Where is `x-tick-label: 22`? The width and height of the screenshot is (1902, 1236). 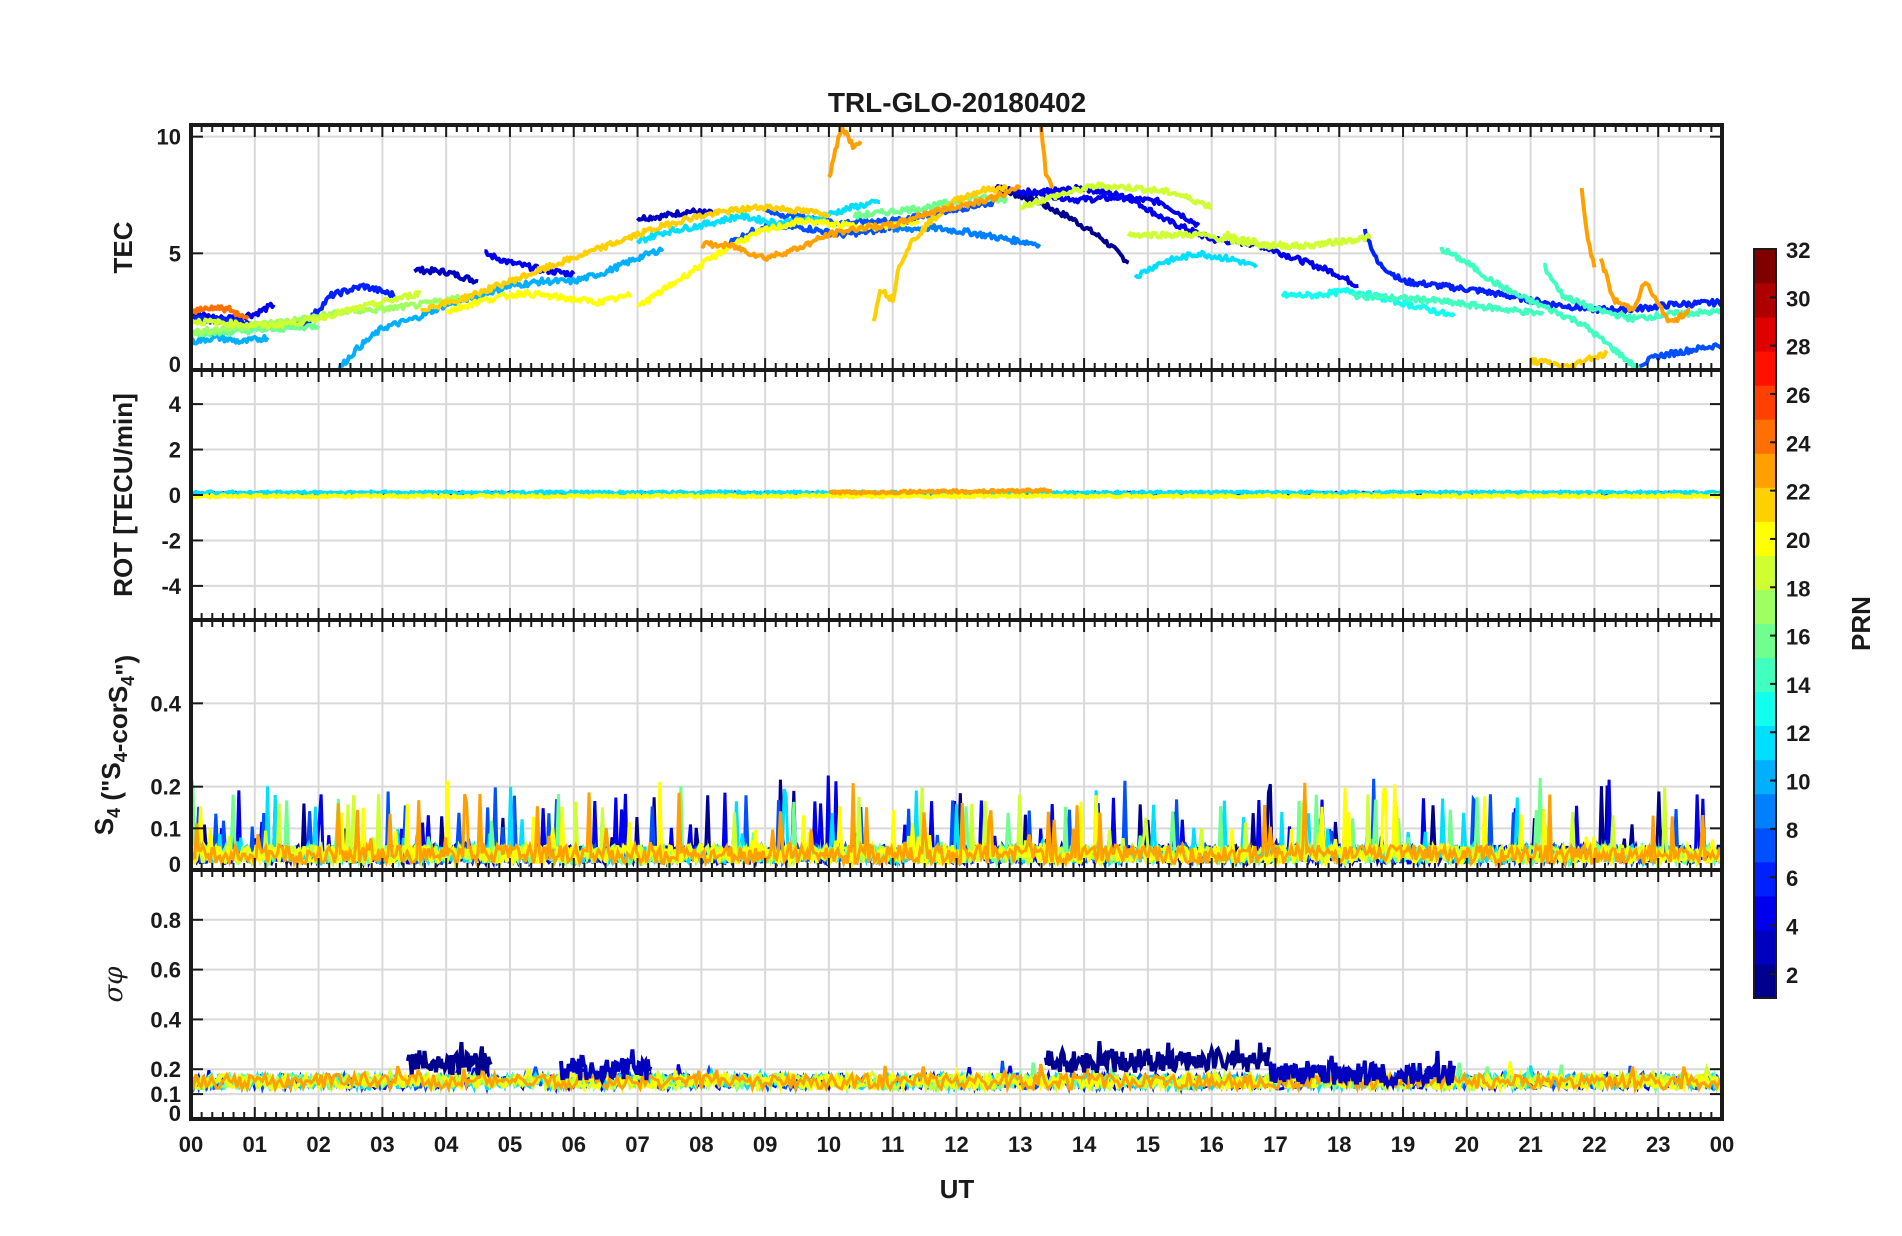 x-tick-label: 22 is located at coordinates (1594, 1144).